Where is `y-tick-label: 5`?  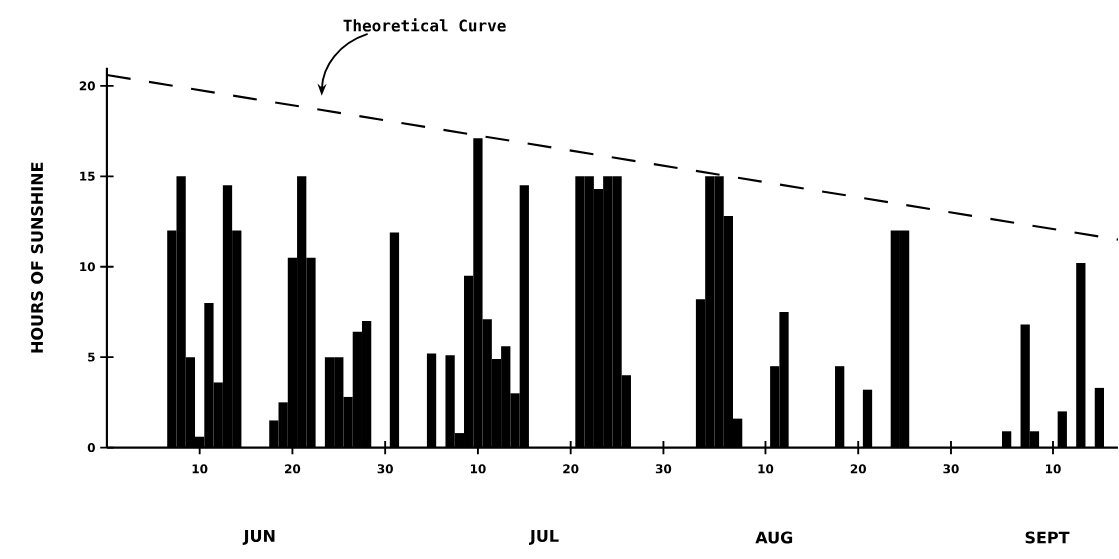 y-tick-label: 5 is located at coordinates (91, 357).